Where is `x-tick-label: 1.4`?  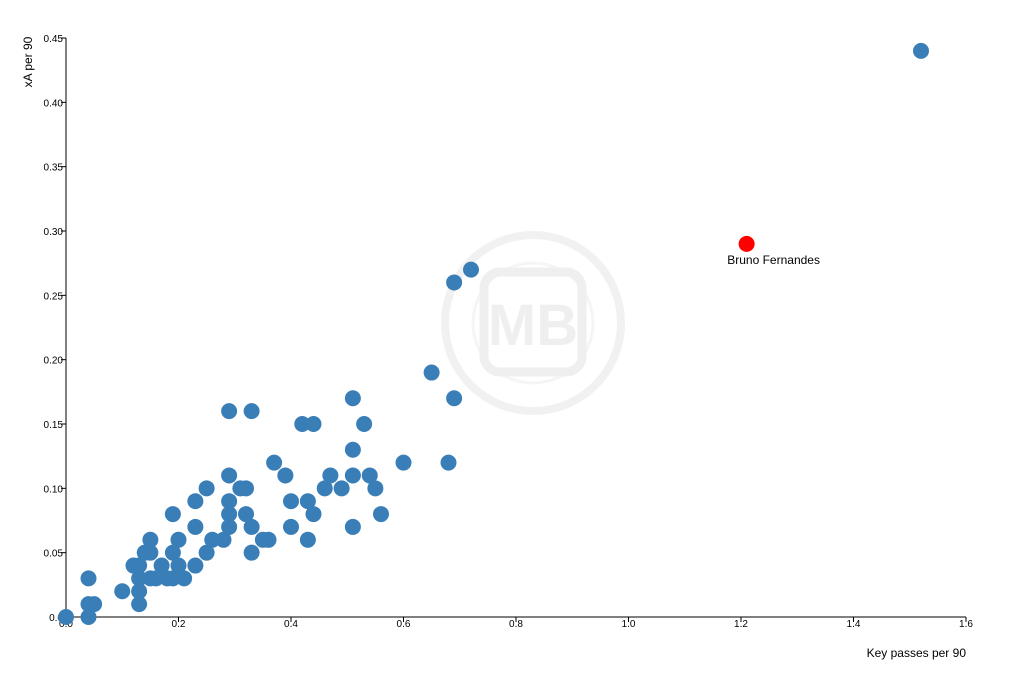
x-tick-label: 1.4 is located at coordinates (854, 624).